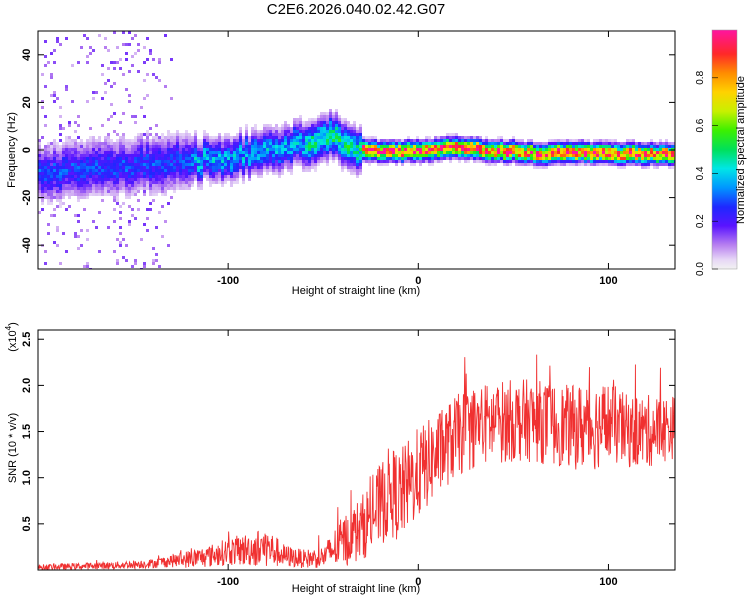 Image resolution: width=750 pixels, height=600 pixels. Describe the element at coordinates (700, 173) in the screenshot. I see `colorbar-tick-label: 0.4` at that location.